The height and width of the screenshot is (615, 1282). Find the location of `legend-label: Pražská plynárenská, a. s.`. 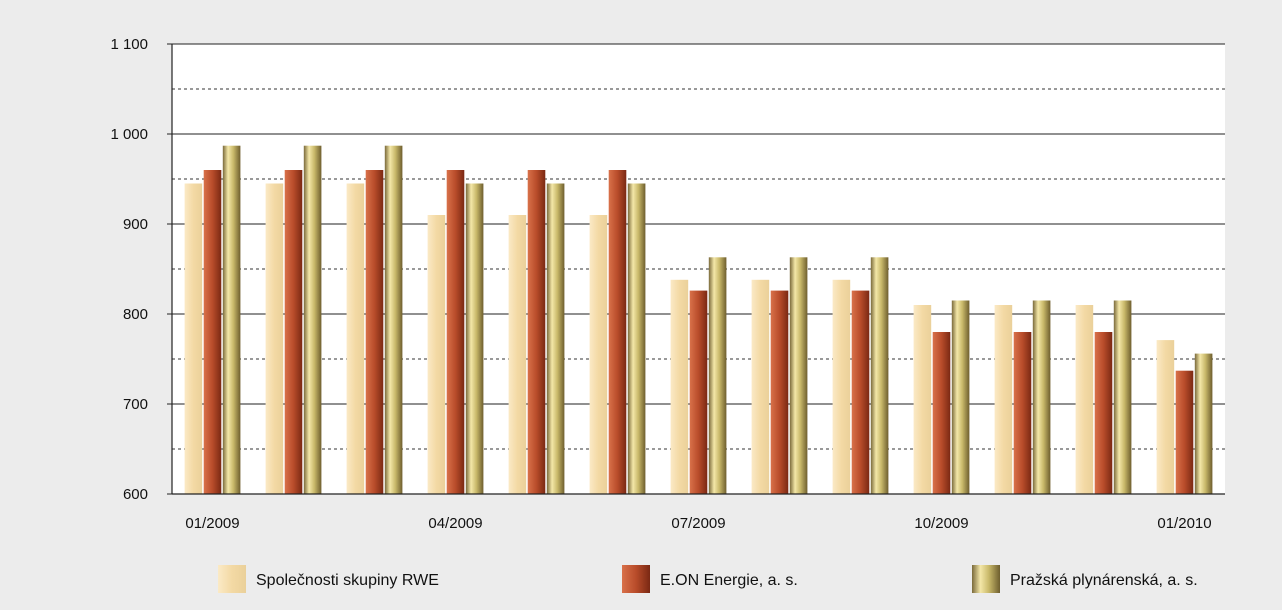

legend-label: Pražská plynárenská, a. s. is located at coordinates (1104, 580).